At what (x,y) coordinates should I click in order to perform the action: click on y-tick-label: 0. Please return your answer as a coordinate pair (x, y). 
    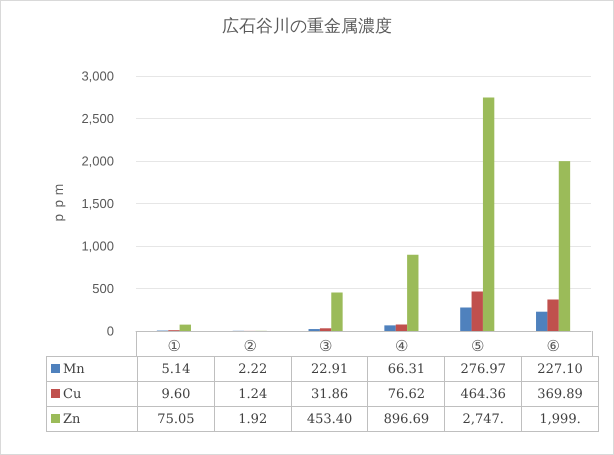
    Looking at the image, I should click on (110, 331).